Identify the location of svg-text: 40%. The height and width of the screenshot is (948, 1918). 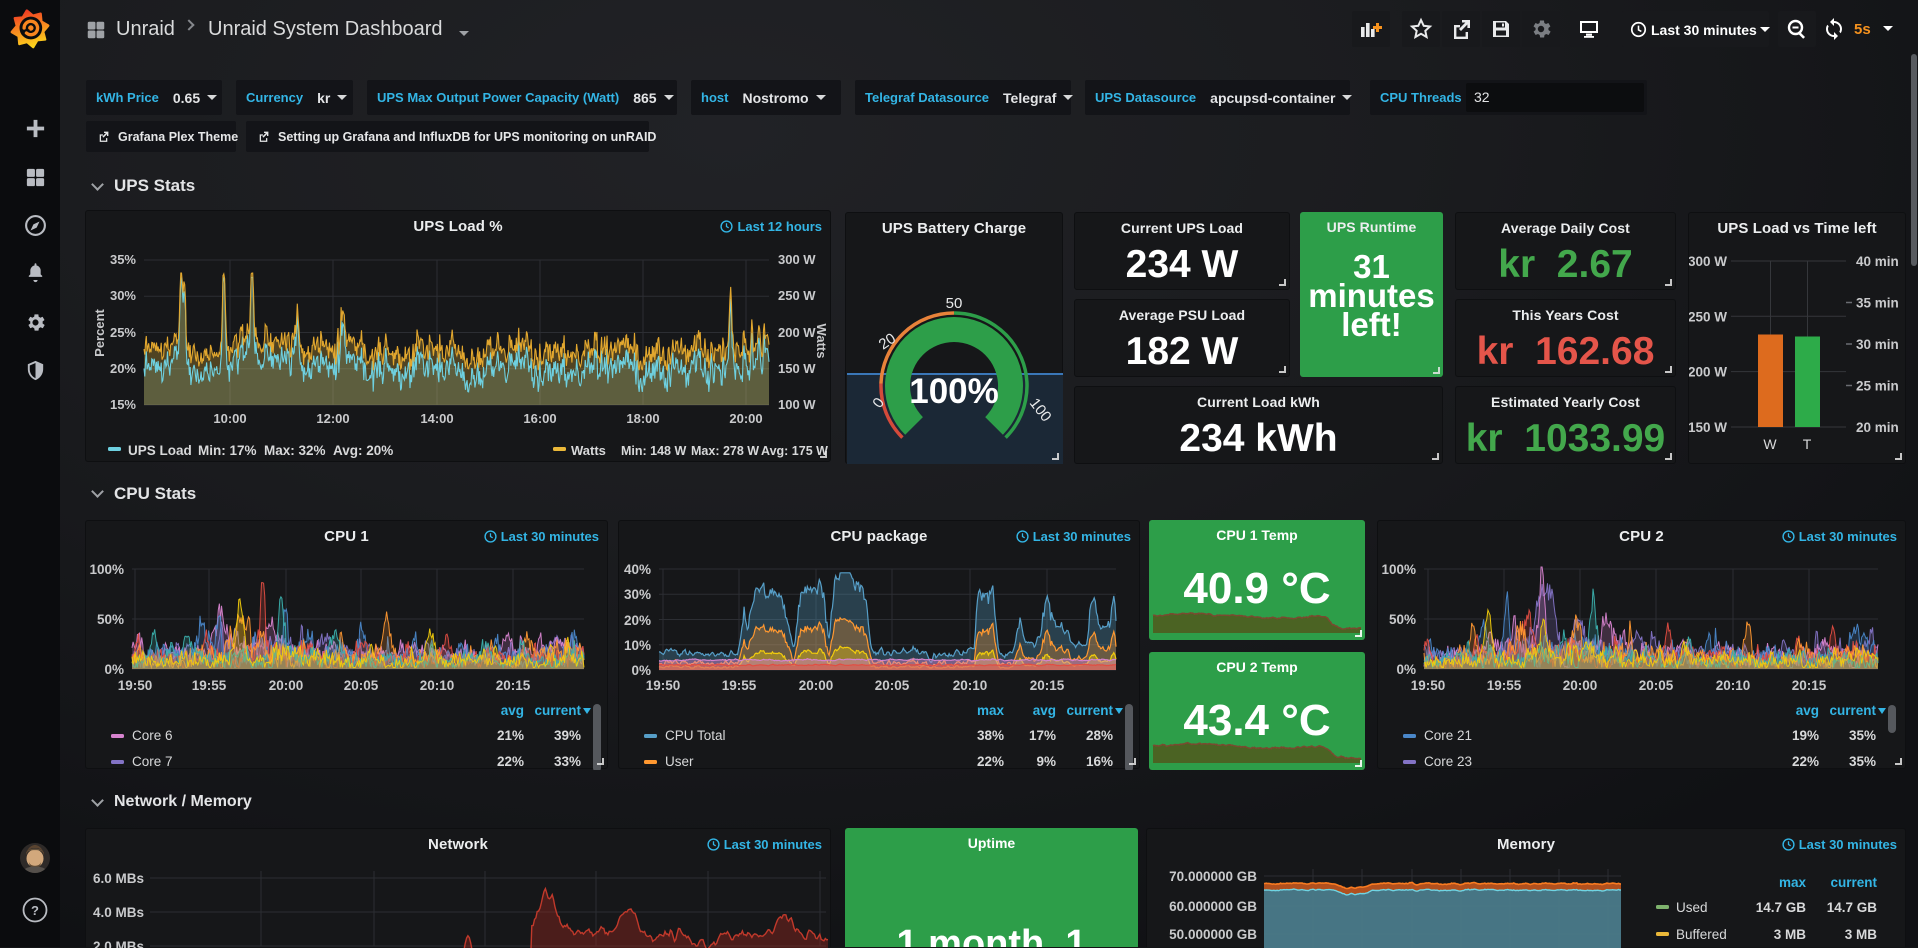
(637, 569).